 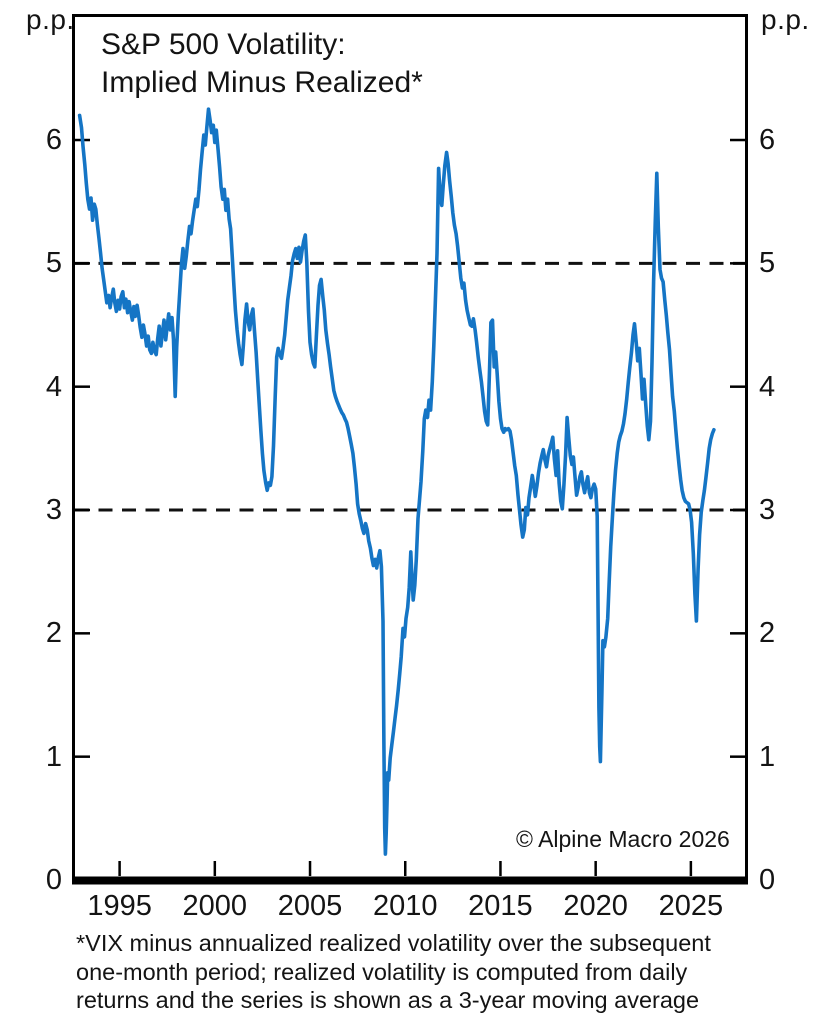 What do you see at coordinates (50, 19) in the screenshot?
I see `y-axis-unit-left: p.p.` at bounding box center [50, 19].